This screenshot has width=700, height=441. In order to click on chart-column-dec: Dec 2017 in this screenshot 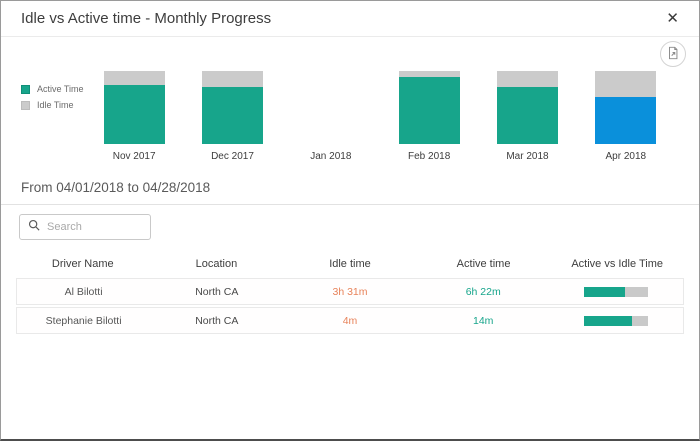, I will do `click(232, 116)`.